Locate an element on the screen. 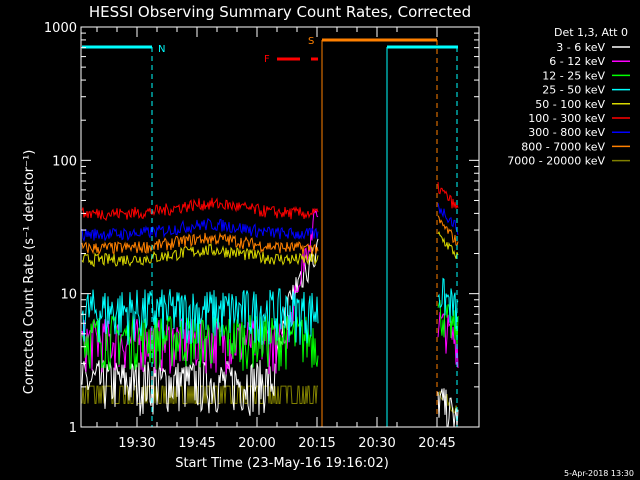 Image resolution: width=640 pixels, height=480 pixels. x-tick-label: 20:30 is located at coordinates (376, 443).